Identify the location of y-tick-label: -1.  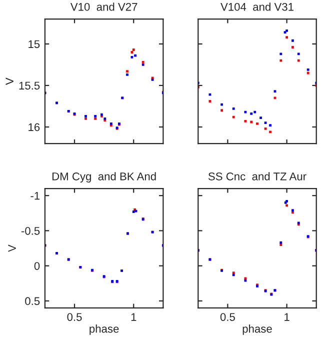
(35, 196).